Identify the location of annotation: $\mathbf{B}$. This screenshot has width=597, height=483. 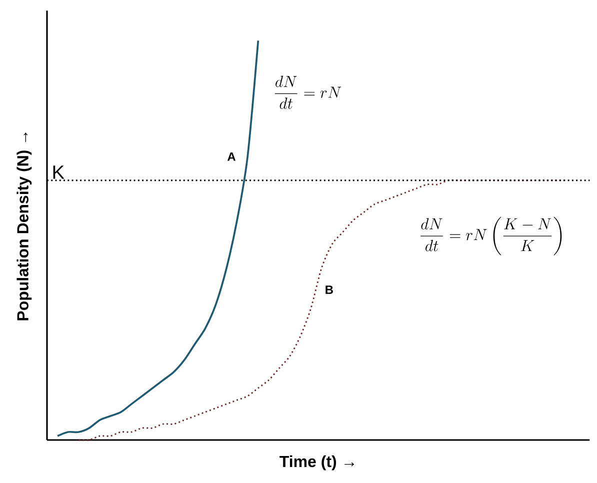
(329, 290).